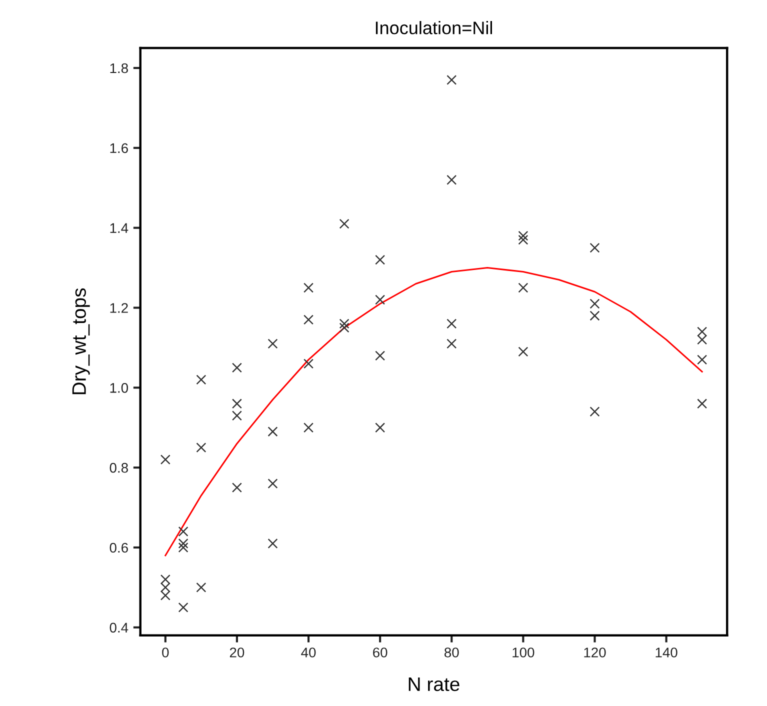  I want to click on y-tick-label: 1.4, so click(119, 228).